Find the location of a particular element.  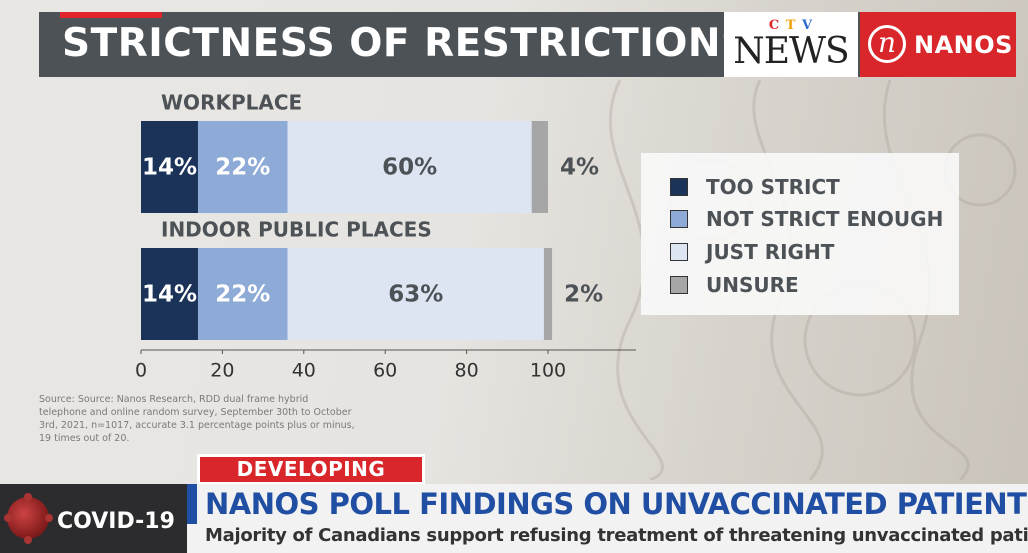

ctv-letter-c: C is located at coordinates (774, 25).